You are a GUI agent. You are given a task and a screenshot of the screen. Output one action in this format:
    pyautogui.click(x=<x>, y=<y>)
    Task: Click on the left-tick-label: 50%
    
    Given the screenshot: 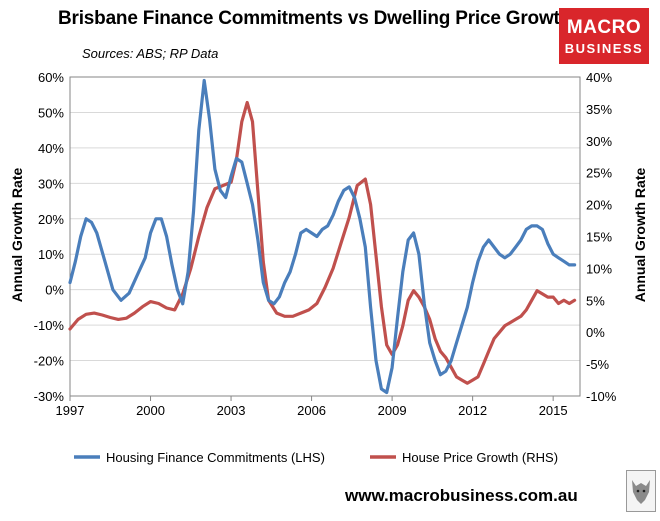 What is the action you would take?
    pyautogui.click(x=51, y=112)
    